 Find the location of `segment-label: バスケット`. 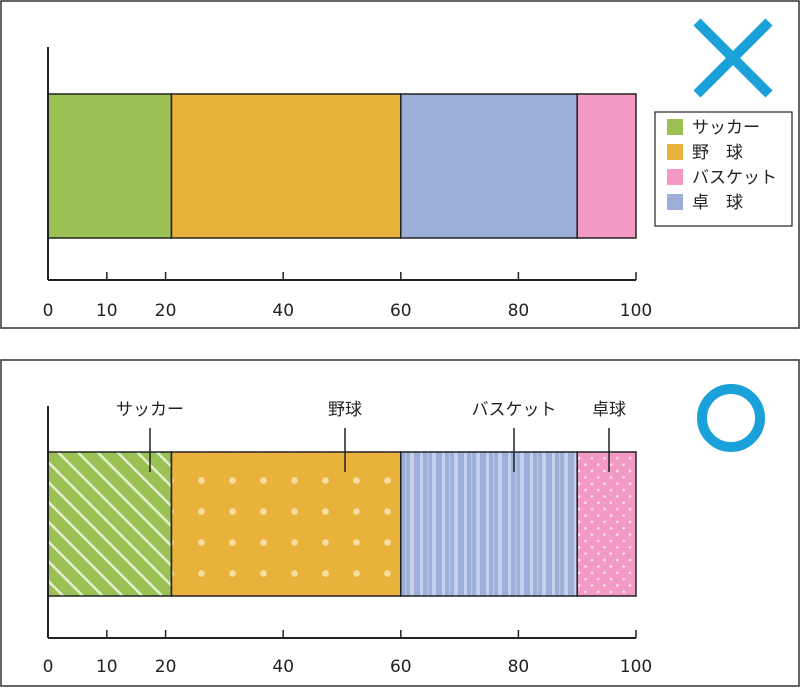

segment-label: バスケット is located at coordinates (514, 410).